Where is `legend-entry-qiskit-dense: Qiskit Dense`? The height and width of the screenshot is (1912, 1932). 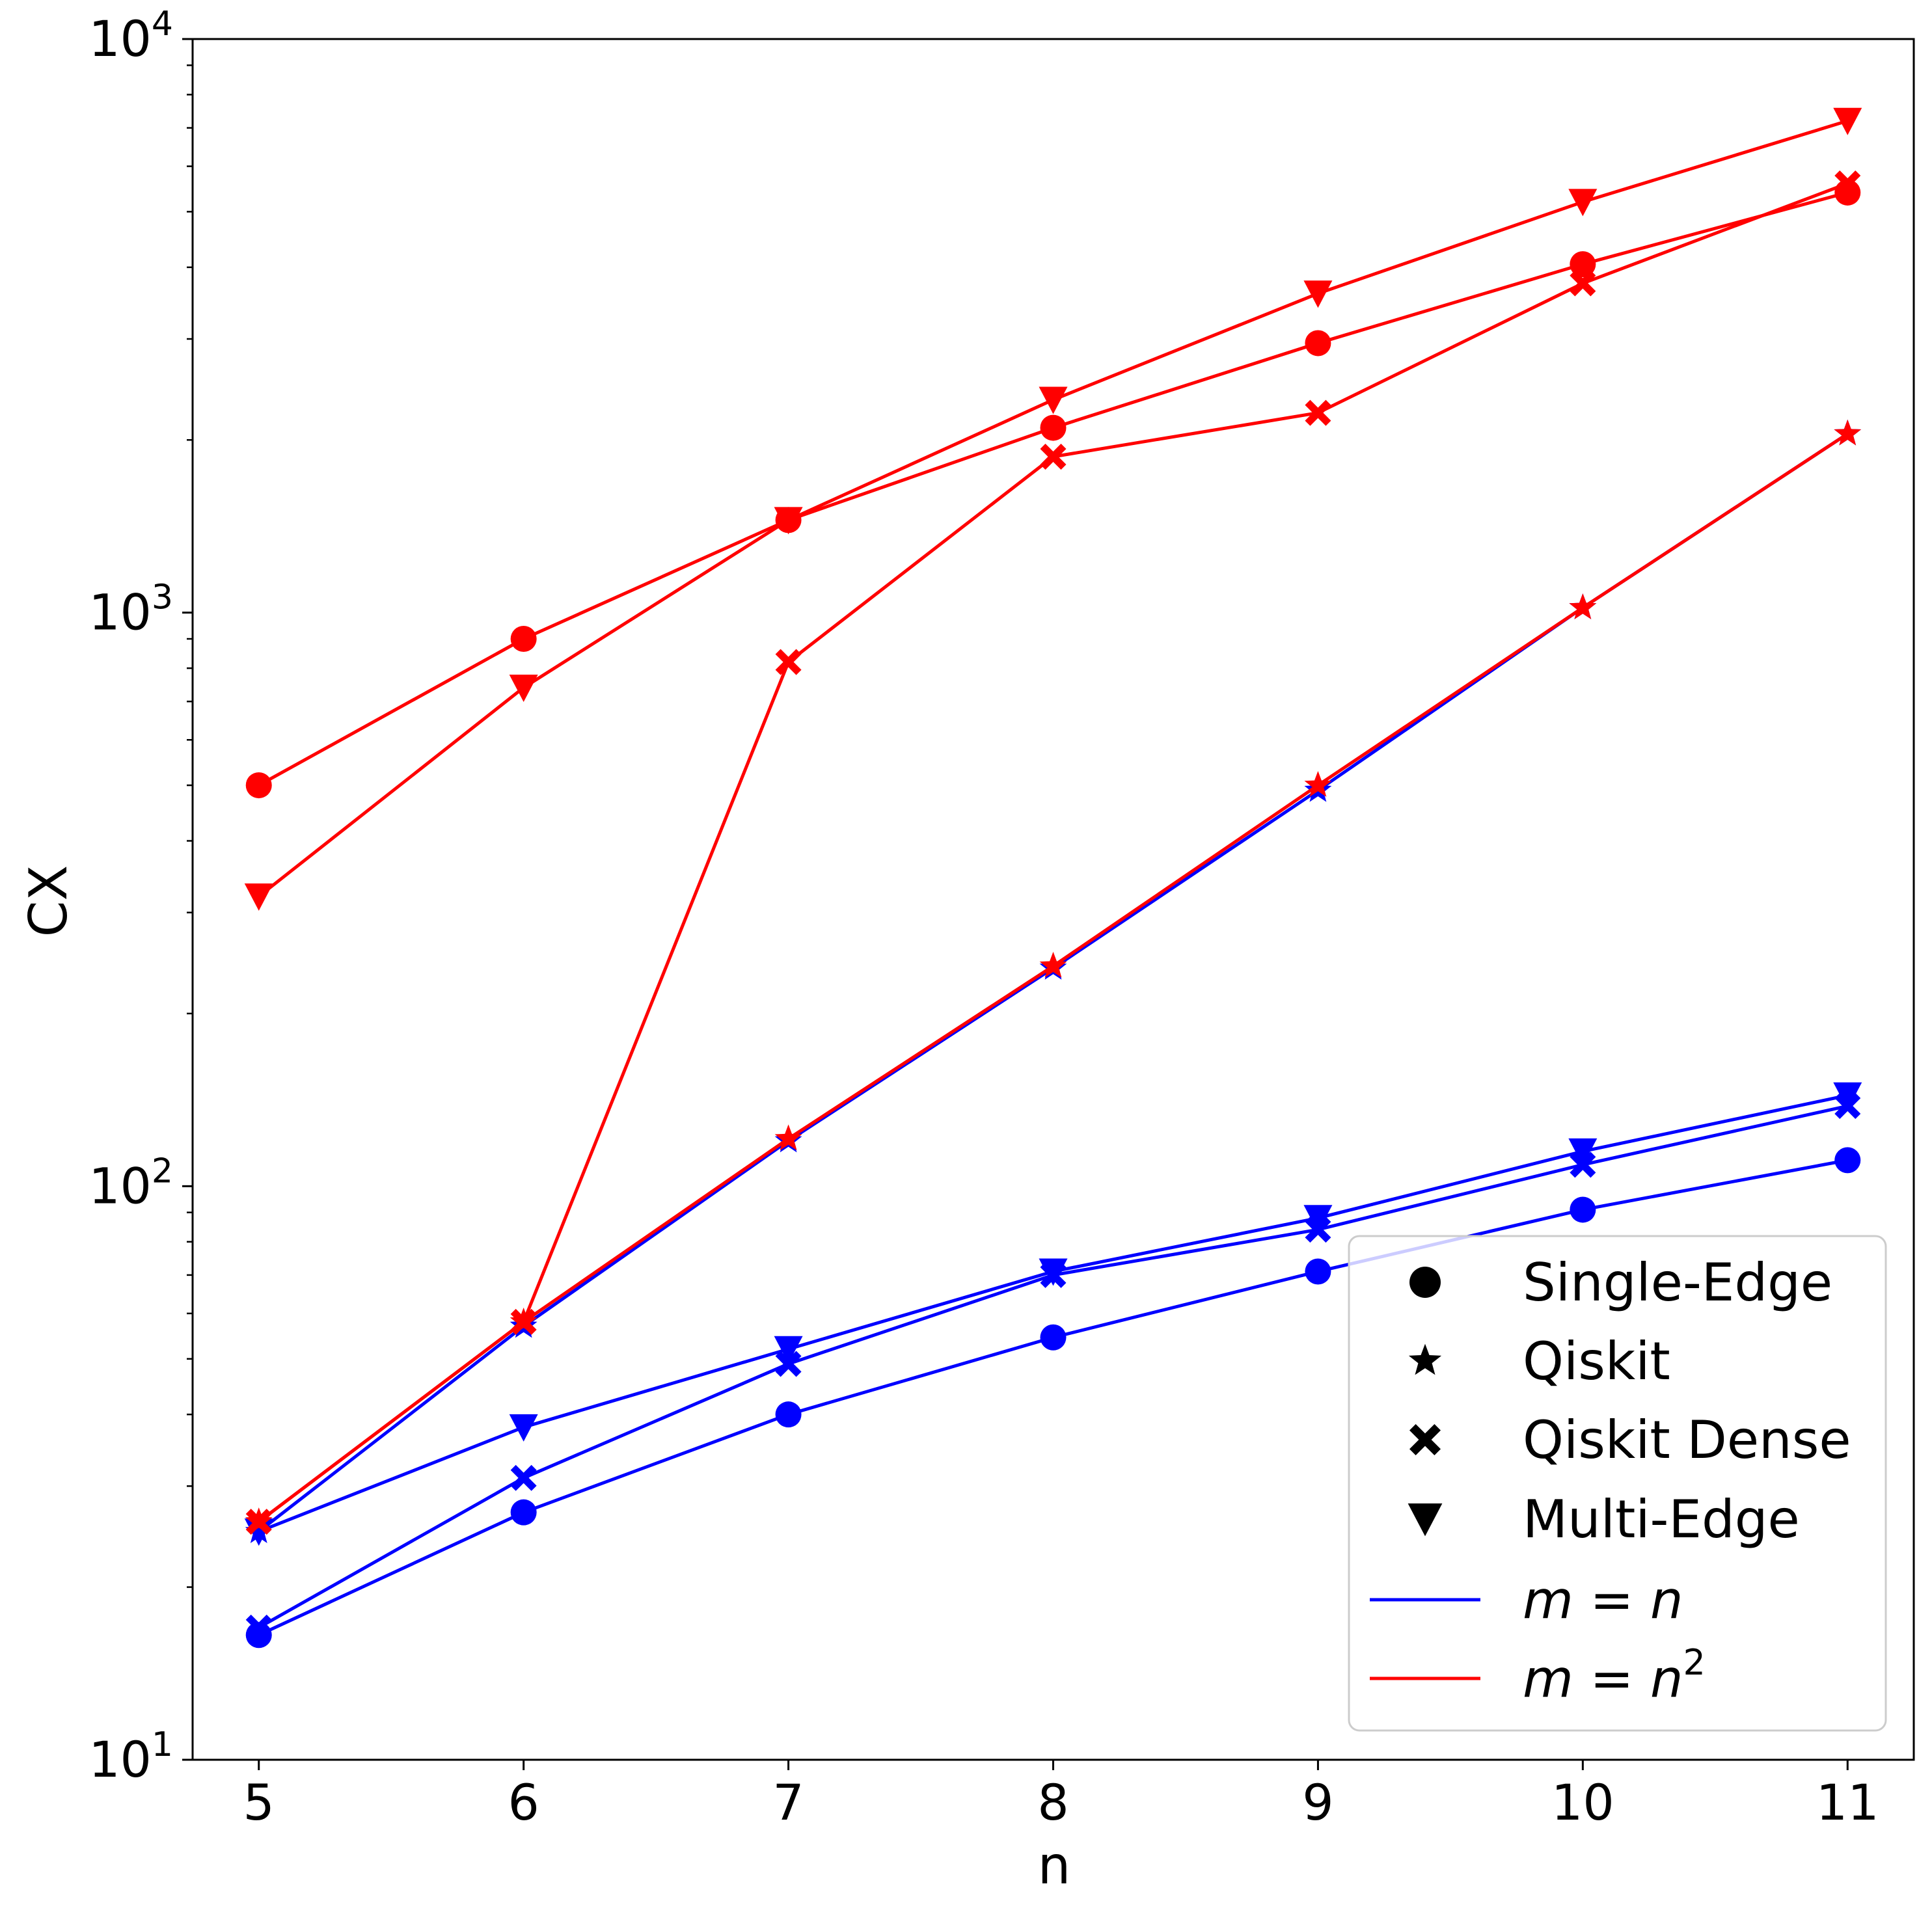 legend-entry-qiskit-dense: Qiskit Dense is located at coordinates (1630, 1440).